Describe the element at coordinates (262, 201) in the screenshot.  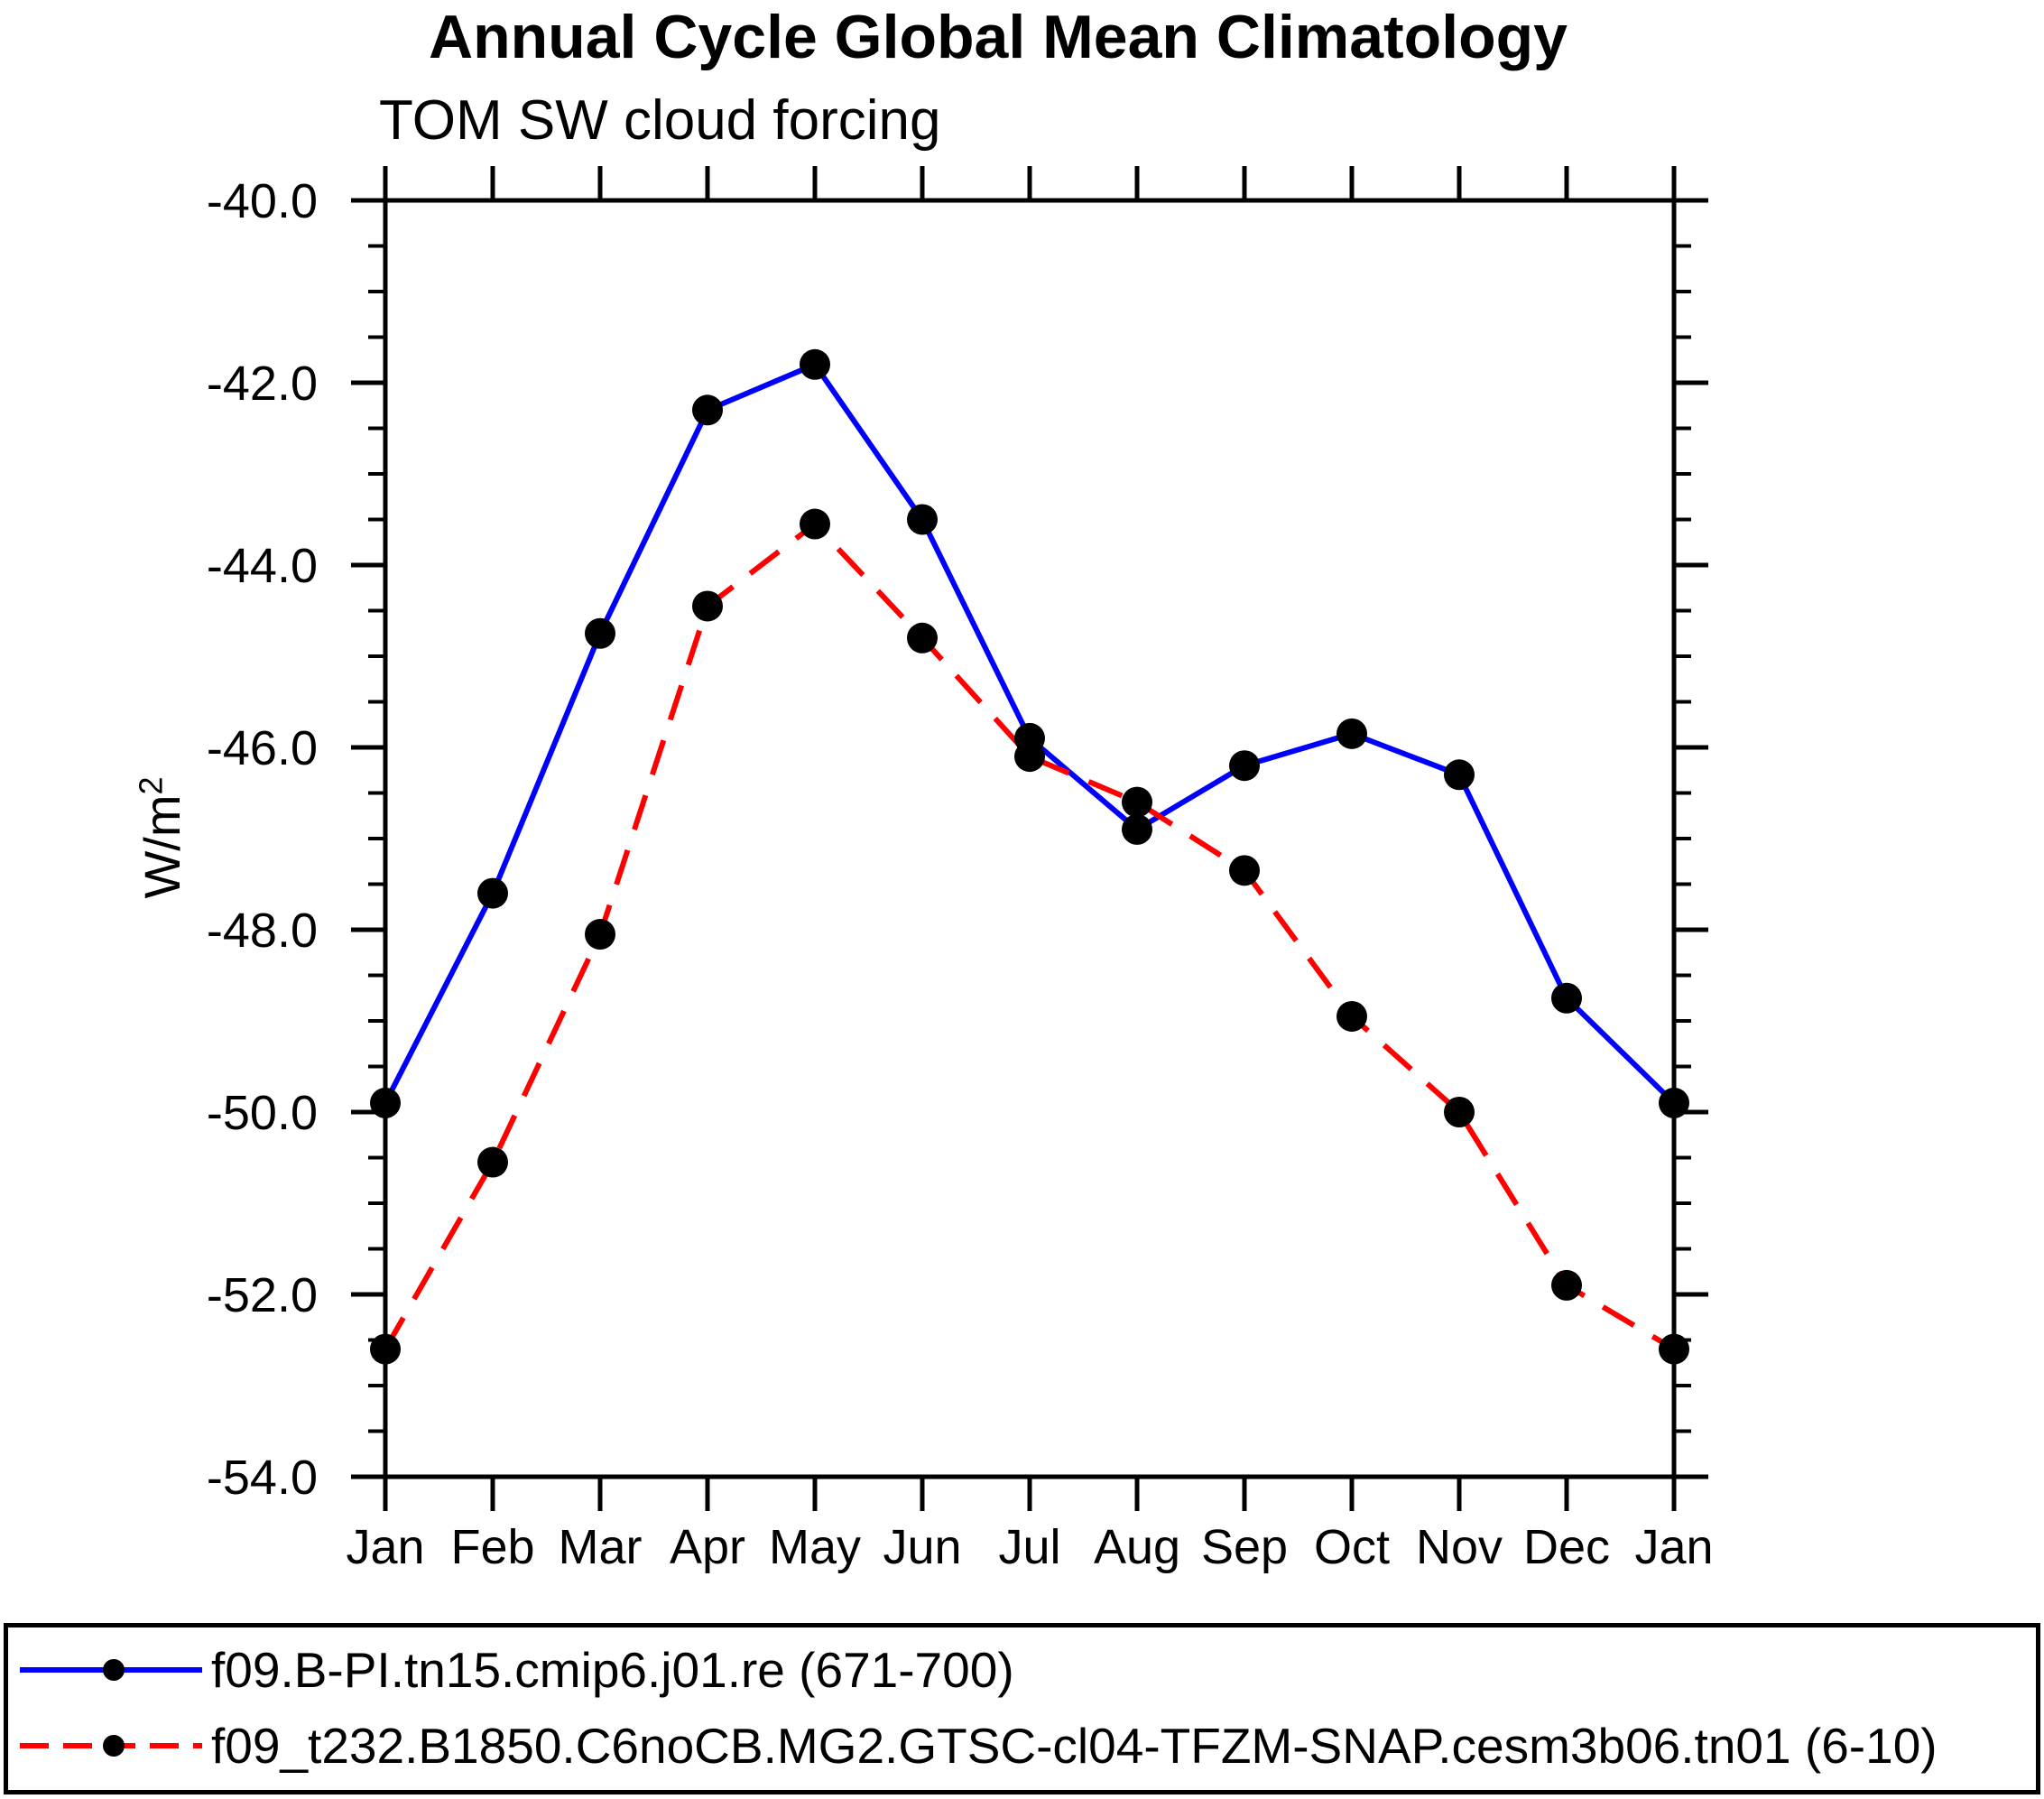
I see `y-tick-label: -40.0` at that location.